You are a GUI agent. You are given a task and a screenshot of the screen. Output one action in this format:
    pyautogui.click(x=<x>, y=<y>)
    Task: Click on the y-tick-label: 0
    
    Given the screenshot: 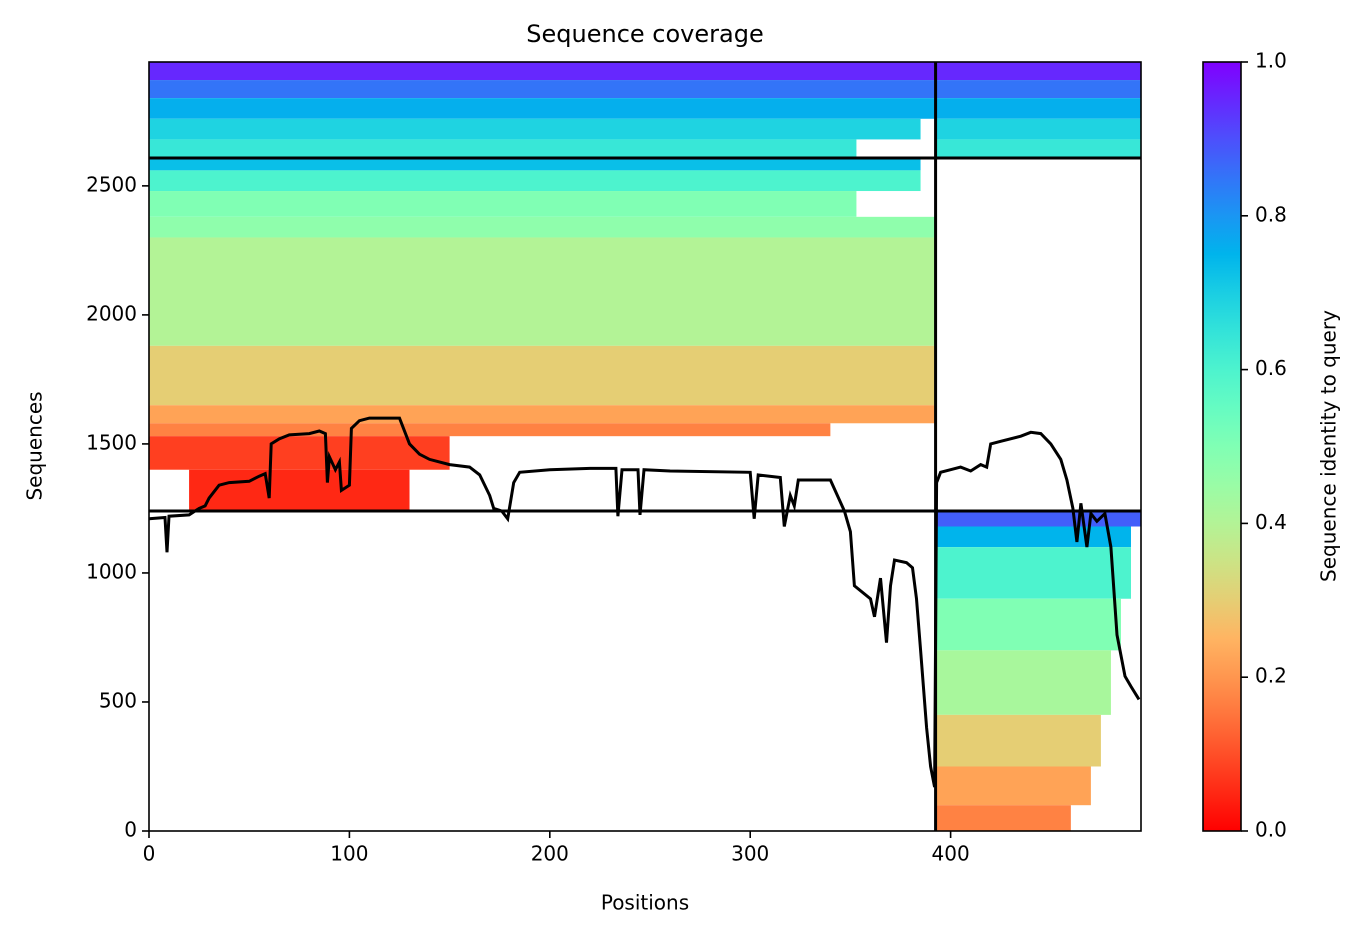 What is the action you would take?
    pyautogui.click(x=130, y=830)
    